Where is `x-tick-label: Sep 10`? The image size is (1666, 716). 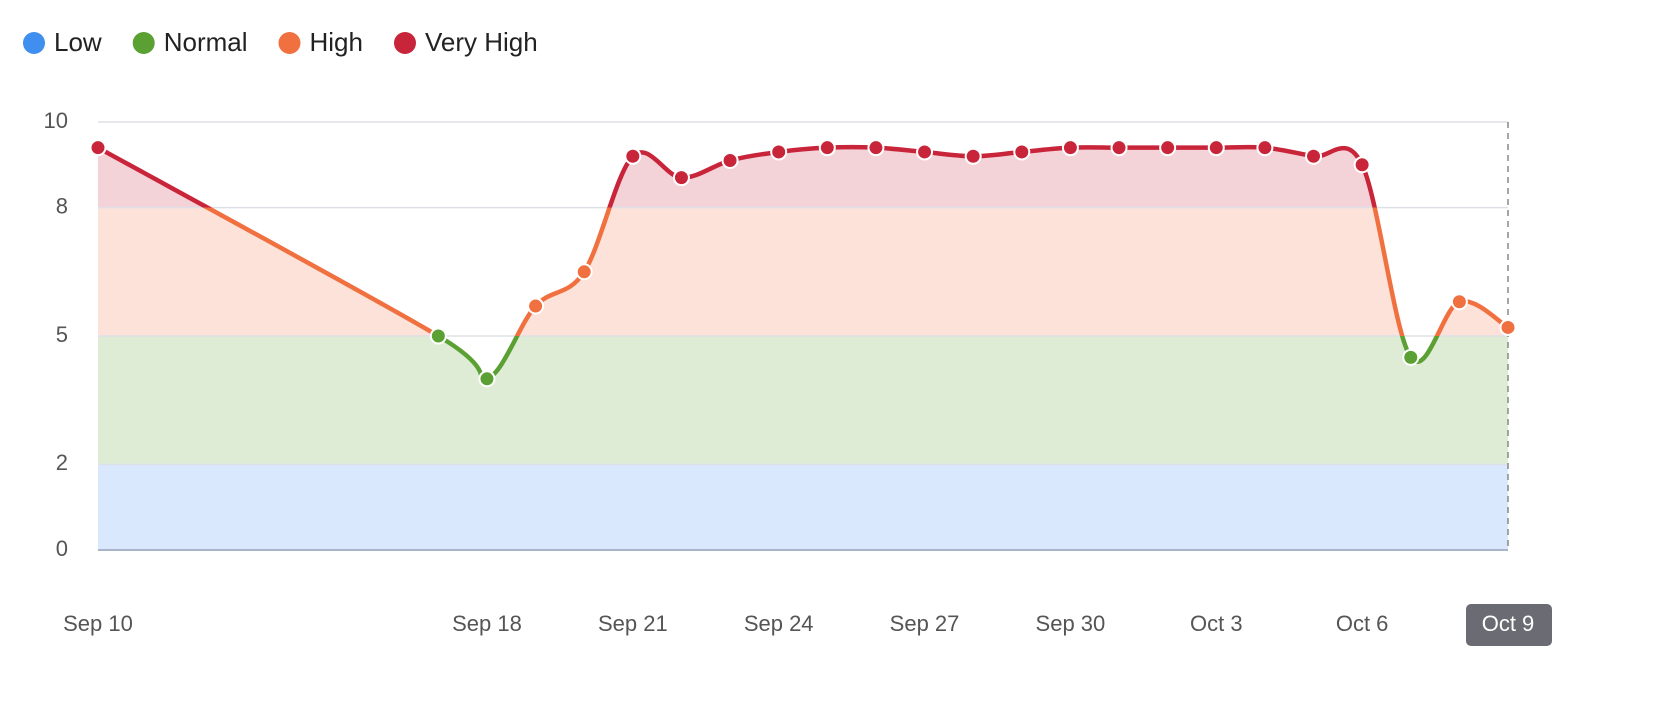 x-tick-label: Sep 10 is located at coordinates (98, 623).